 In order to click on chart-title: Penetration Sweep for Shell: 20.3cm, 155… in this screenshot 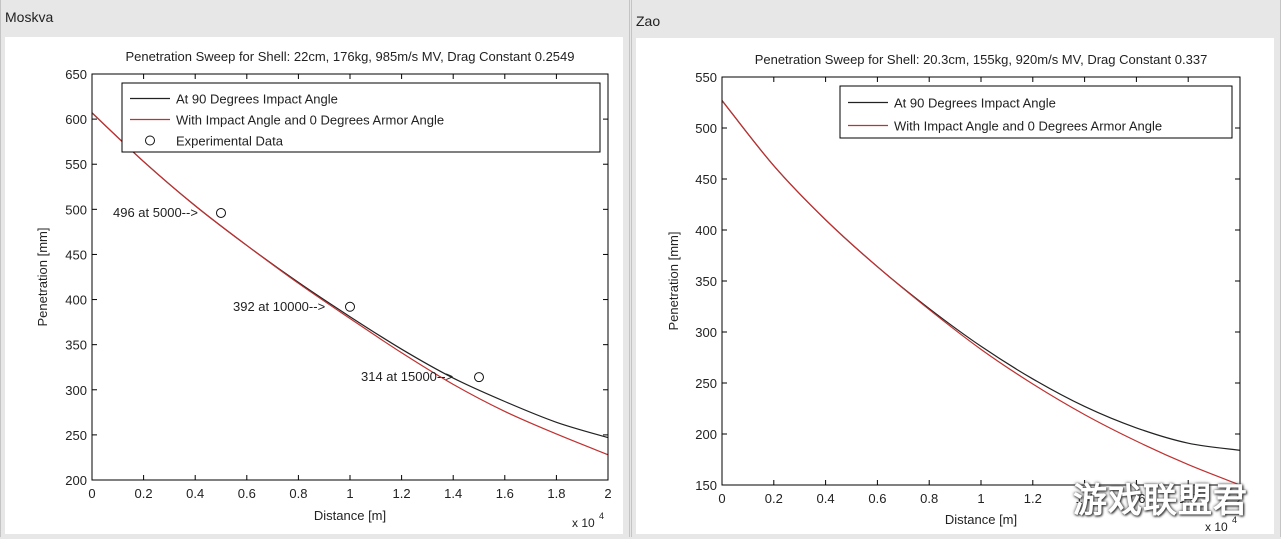, I will do `click(981, 59)`.